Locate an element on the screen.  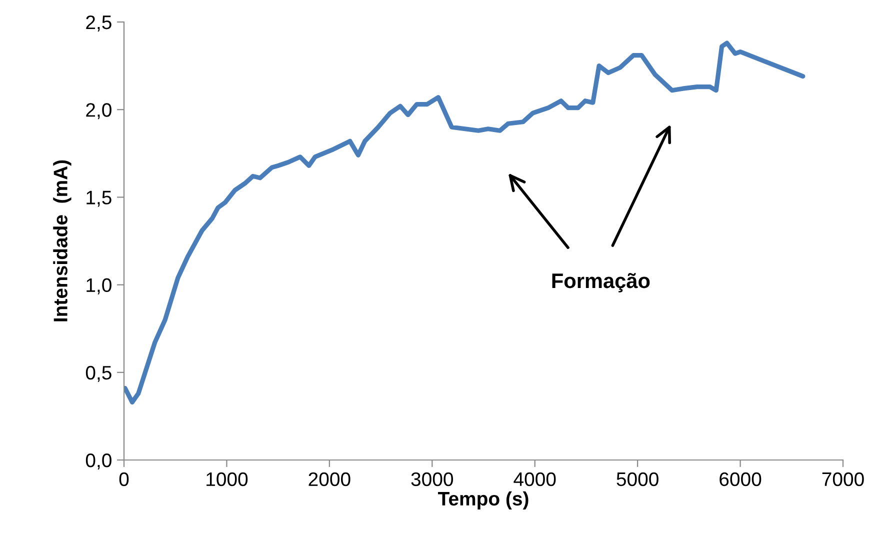
x-tick-label: 2000 is located at coordinates (329, 479).